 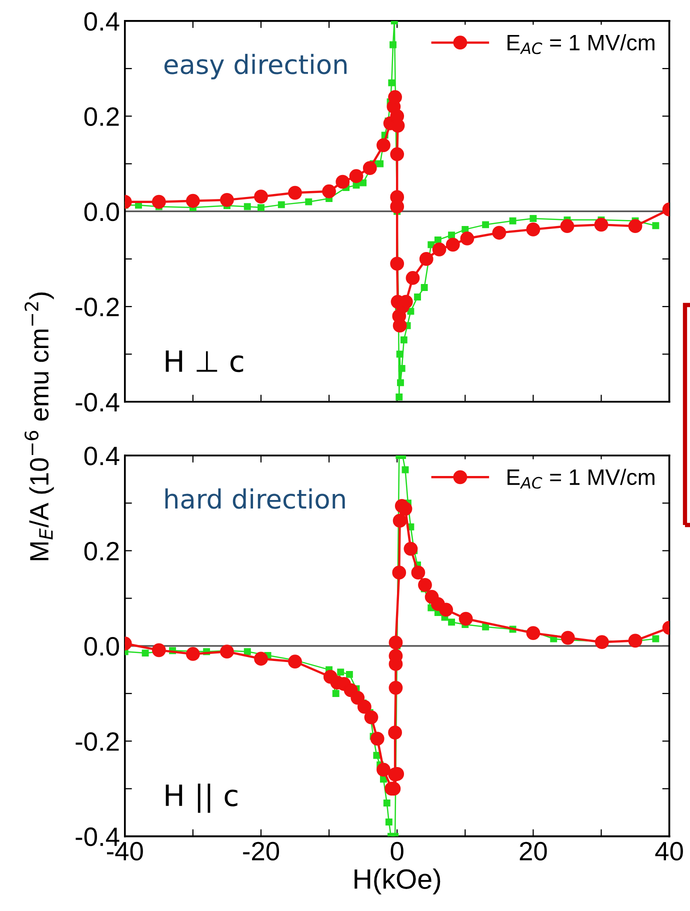 I want to click on annotation: easy direction, so click(x=255, y=67).